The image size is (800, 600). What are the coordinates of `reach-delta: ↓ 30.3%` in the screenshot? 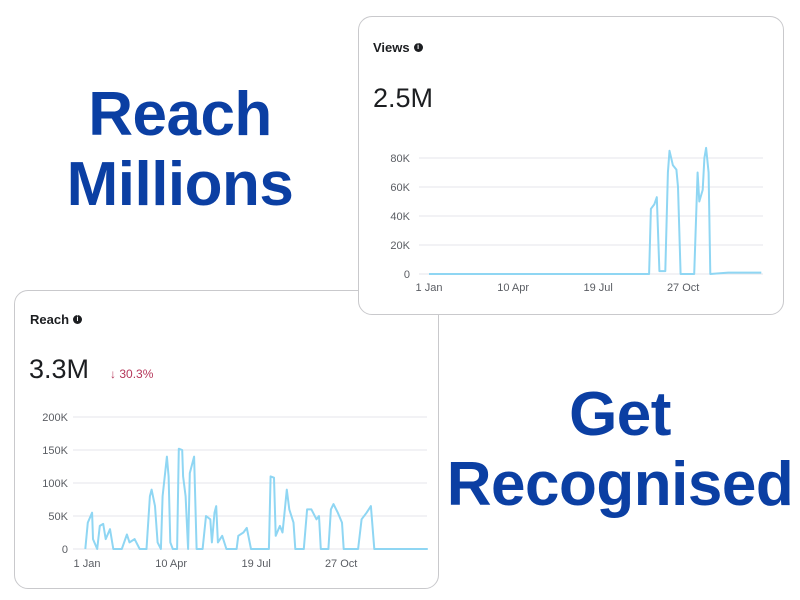 It's located at (131, 374).